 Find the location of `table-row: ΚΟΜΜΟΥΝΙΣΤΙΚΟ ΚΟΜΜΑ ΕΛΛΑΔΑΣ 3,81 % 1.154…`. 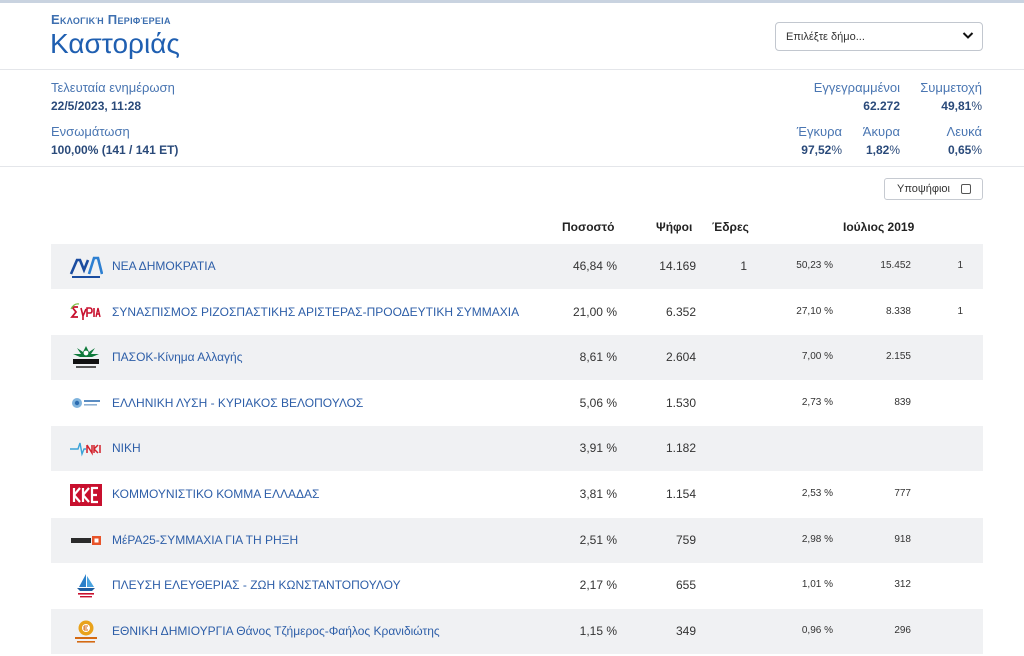

table-row: ΚΟΜΜΟΥΝΙΣΤΙΚΟ ΚΟΜΜΑ ΕΛΛΑΔΑΣ 3,81 % 1.154… is located at coordinates (517, 494).